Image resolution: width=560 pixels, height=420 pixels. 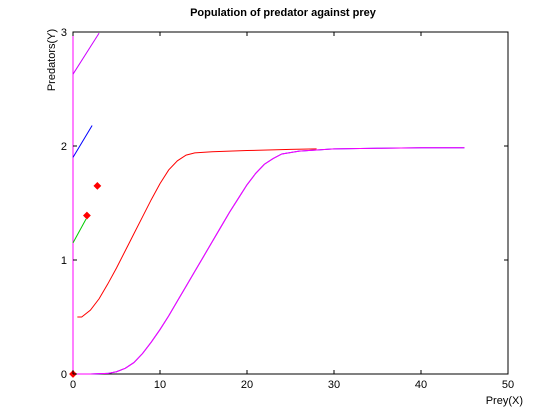 I want to click on x-tick-label: 40, so click(x=421, y=385).